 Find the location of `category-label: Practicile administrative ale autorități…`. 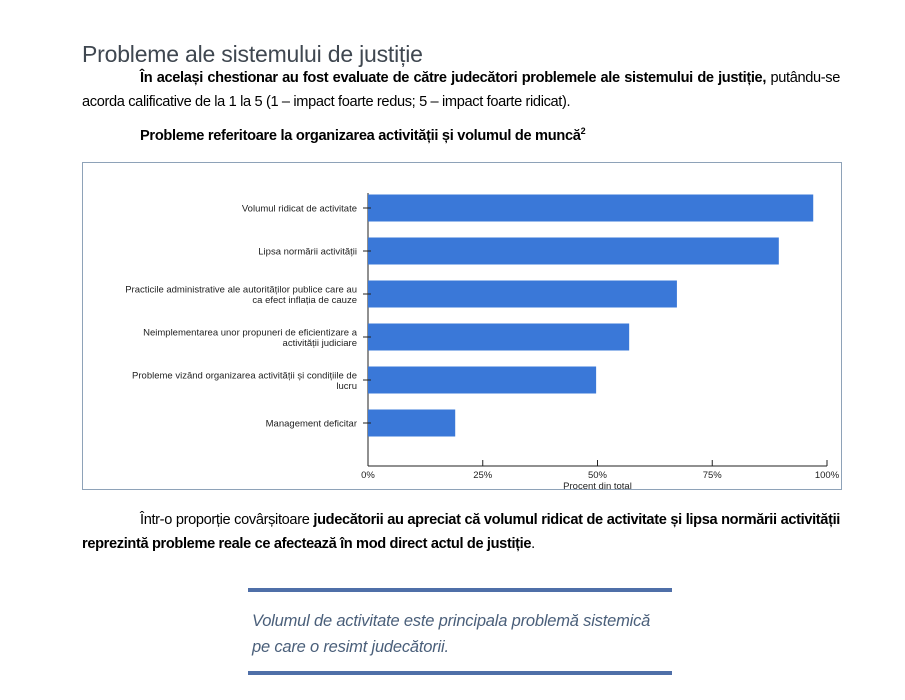

category-label: Practicile administrative ale autorități… is located at coordinates (241, 295).